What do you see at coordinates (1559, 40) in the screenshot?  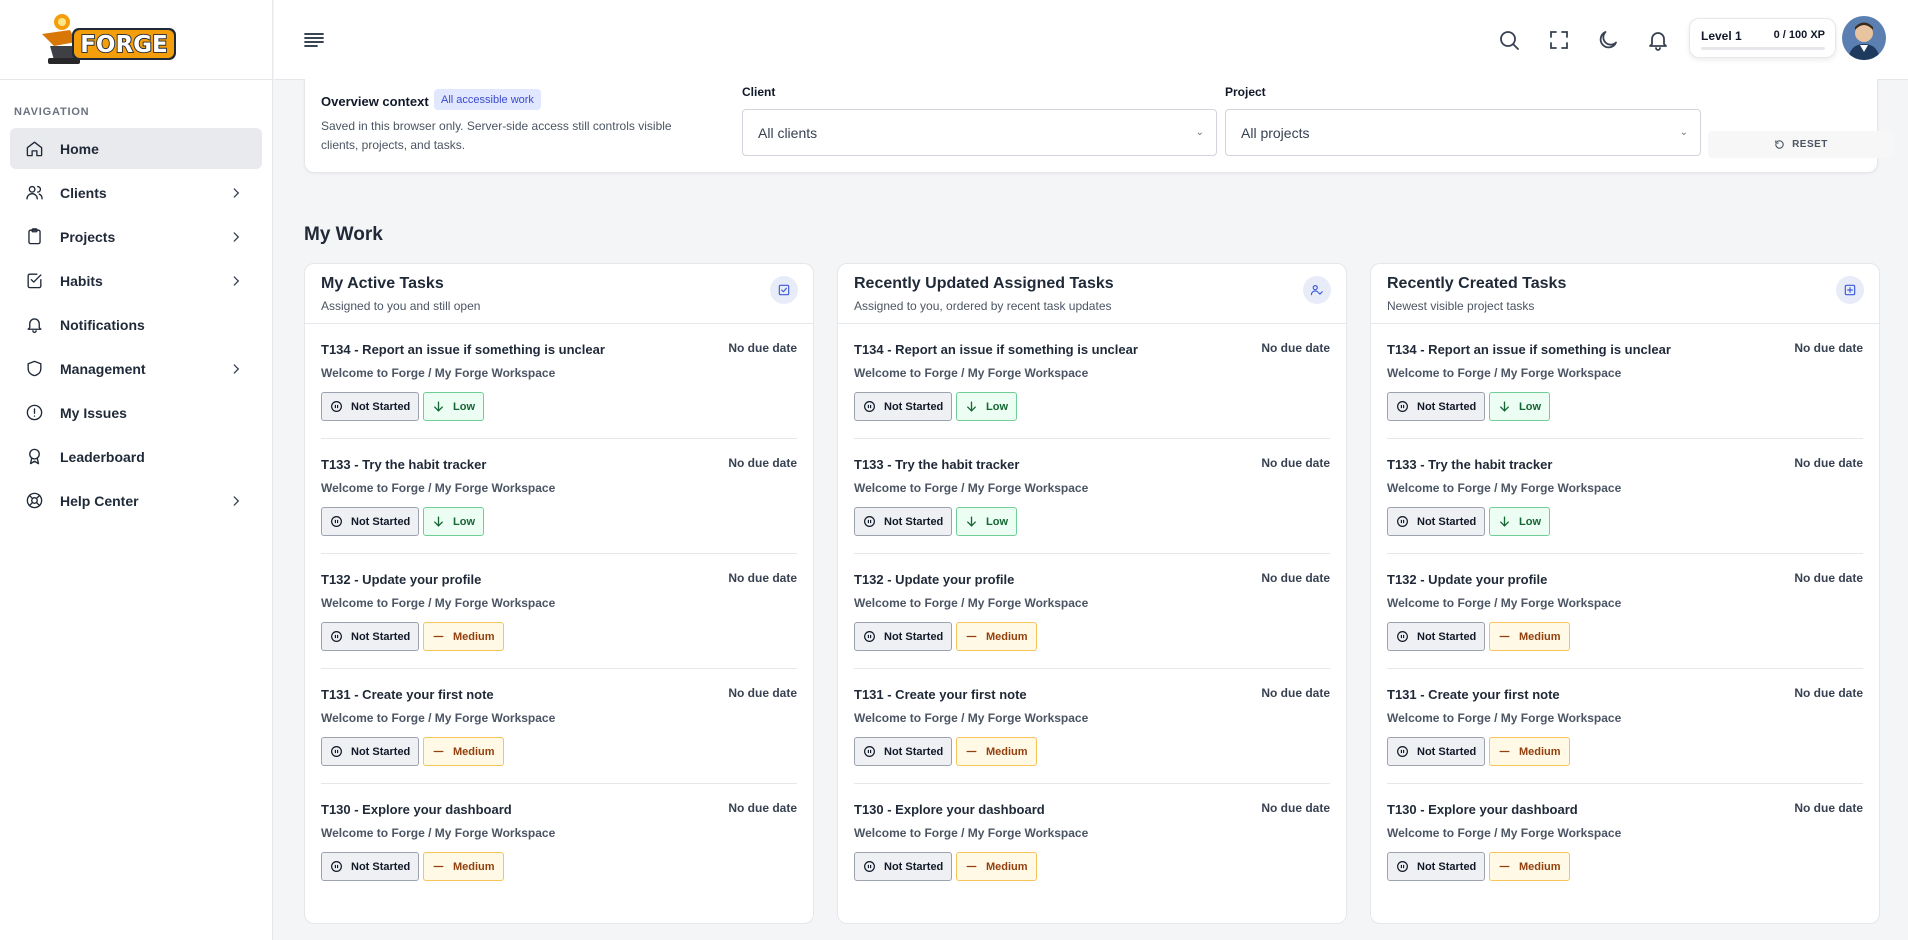 I see `fullscreen-icon` at bounding box center [1559, 40].